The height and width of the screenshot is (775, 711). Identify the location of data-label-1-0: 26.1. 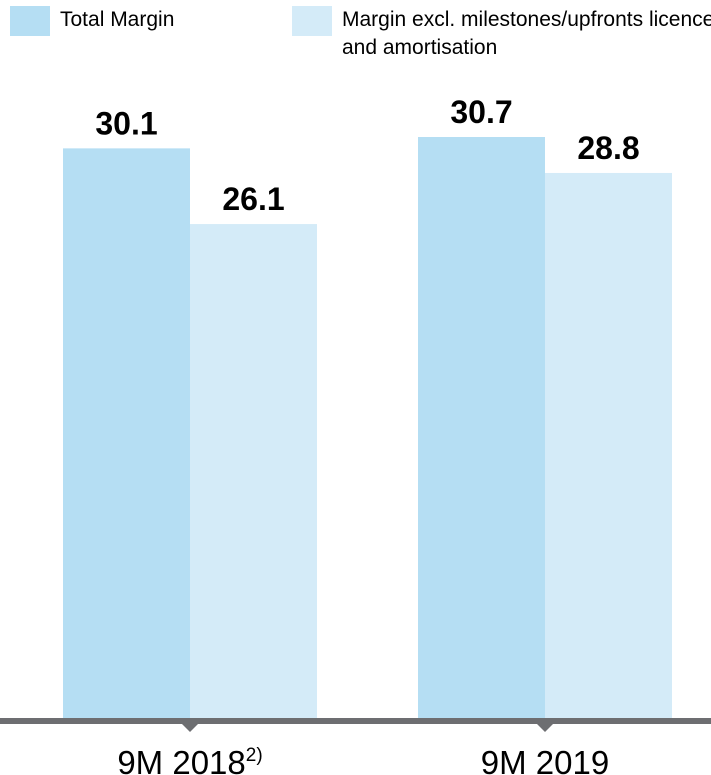
(253, 199).